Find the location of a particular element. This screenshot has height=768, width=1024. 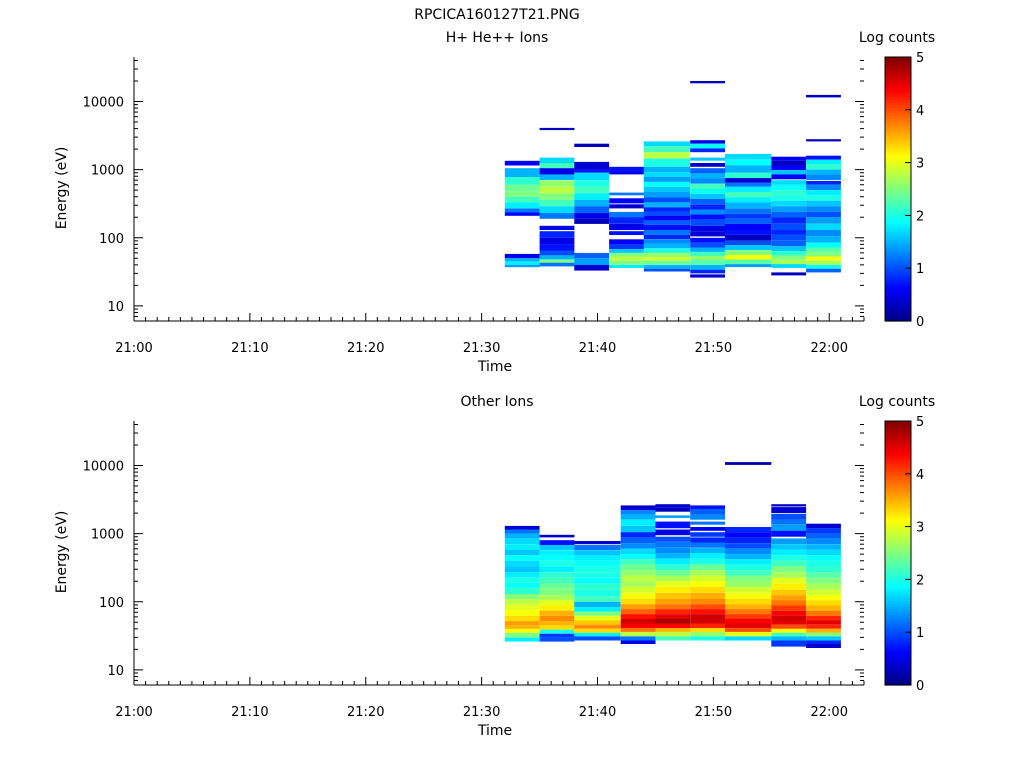

colorbar-tick-label: 2 is located at coordinates (920, 580).